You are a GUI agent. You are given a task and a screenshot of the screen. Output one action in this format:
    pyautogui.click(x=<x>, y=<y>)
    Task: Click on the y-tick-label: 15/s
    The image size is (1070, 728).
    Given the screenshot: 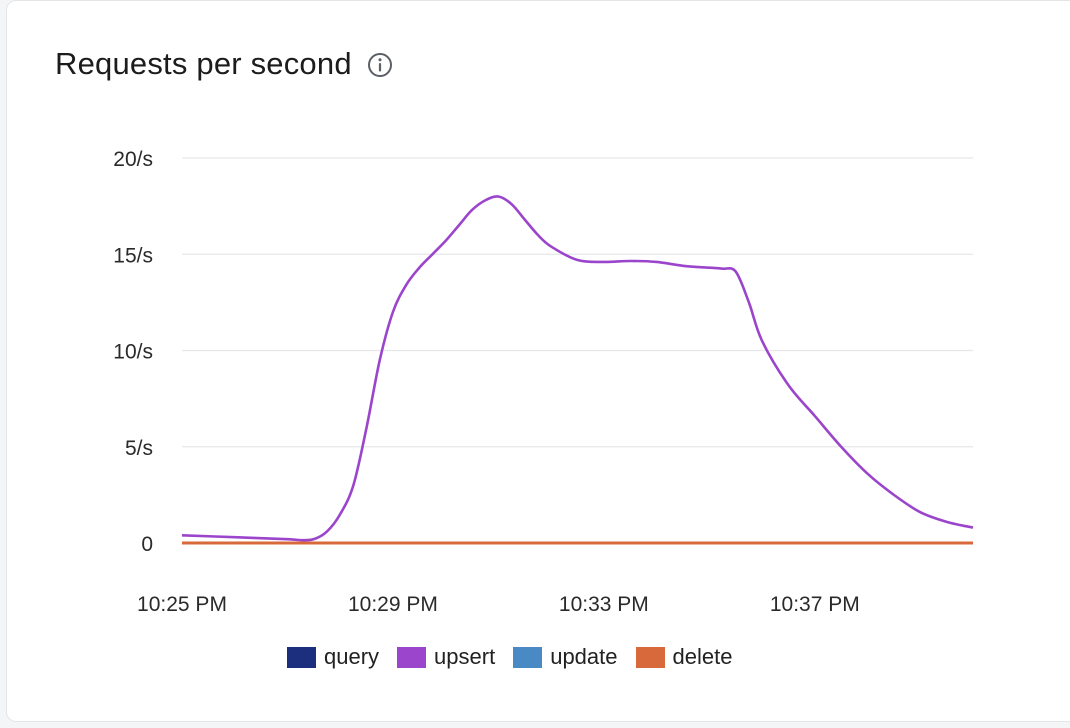 What is the action you would take?
    pyautogui.click(x=133, y=255)
    